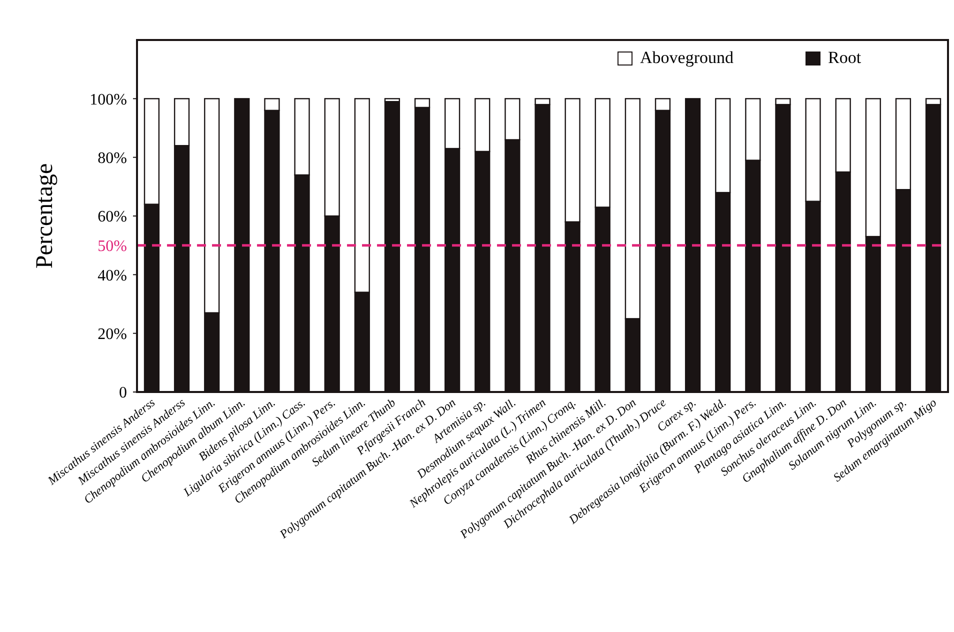 This screenshot has height=632, width=954. Describe the element at coordinates (108, 99) in the screenshot. I see `y-tick-label: 100%` at that location.